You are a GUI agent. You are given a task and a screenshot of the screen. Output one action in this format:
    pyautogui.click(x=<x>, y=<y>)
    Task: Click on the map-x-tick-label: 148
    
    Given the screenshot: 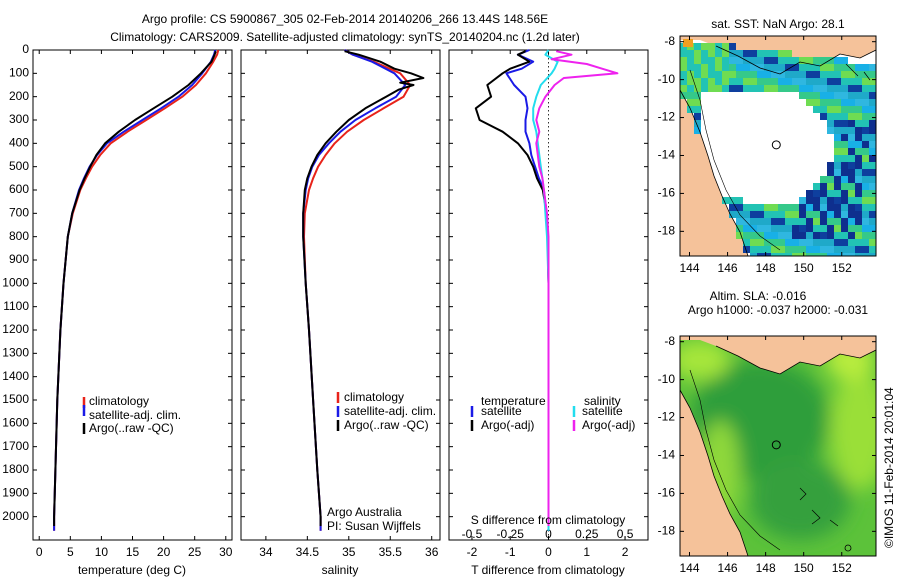 What is the action you would take?
    pyautogui.click(x=766, y=568)
    